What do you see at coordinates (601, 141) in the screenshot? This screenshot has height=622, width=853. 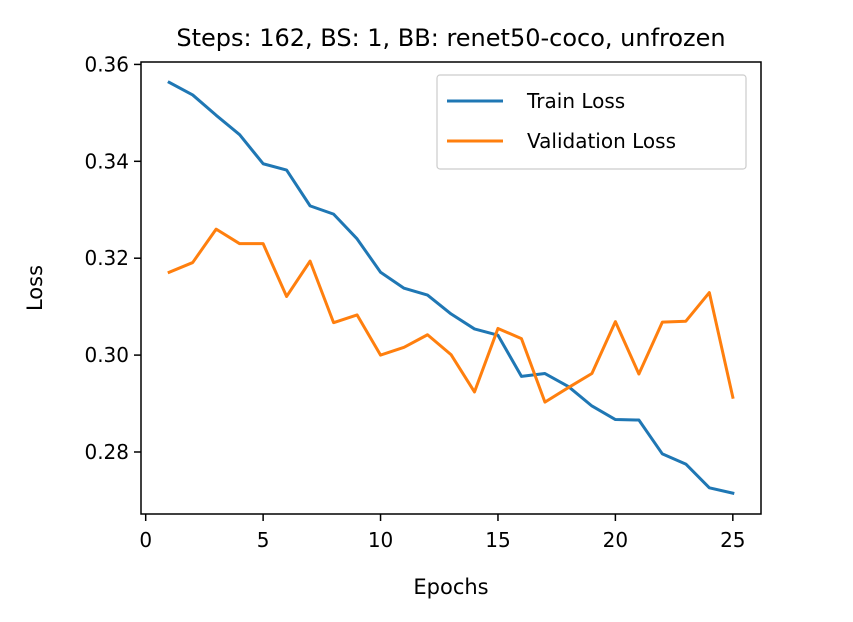 I see `legend-label-validation: Validation Loss` at bounding box center [601, 141].